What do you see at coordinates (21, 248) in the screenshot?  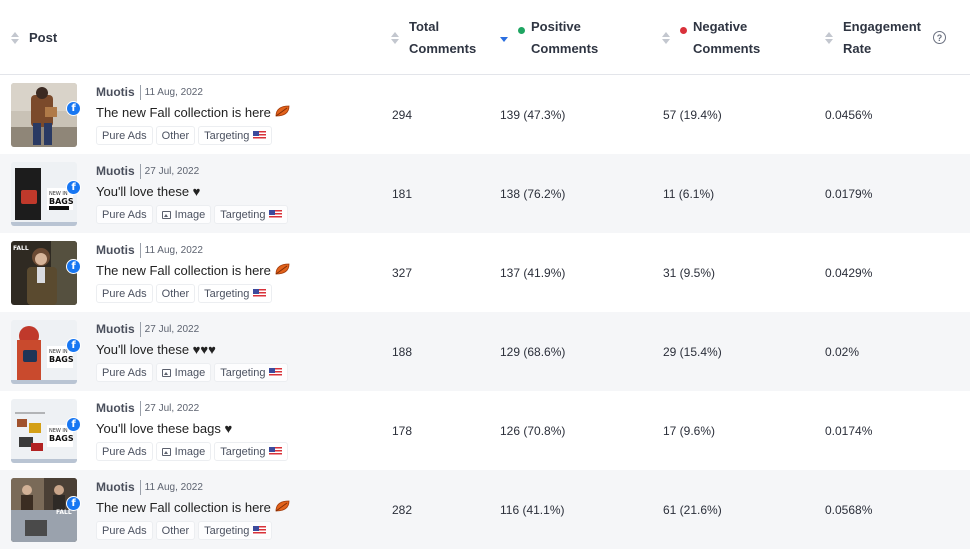 I see `svg-text: FALL` at bounding box center [21, 248].